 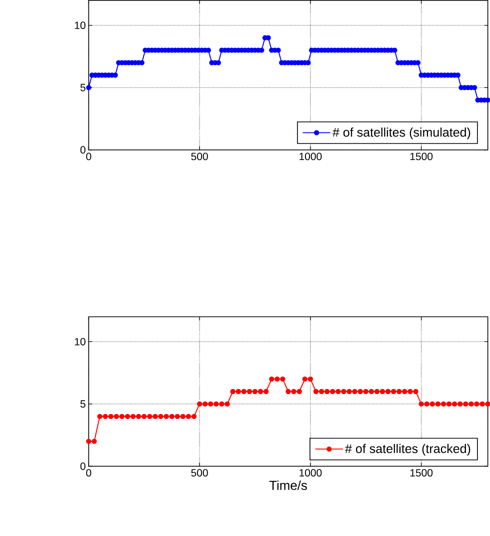 What do you see at coordinates (288, 485) in the screenshot?
I see `x-axis-title: Time/s` at bounding box center [288, 485].